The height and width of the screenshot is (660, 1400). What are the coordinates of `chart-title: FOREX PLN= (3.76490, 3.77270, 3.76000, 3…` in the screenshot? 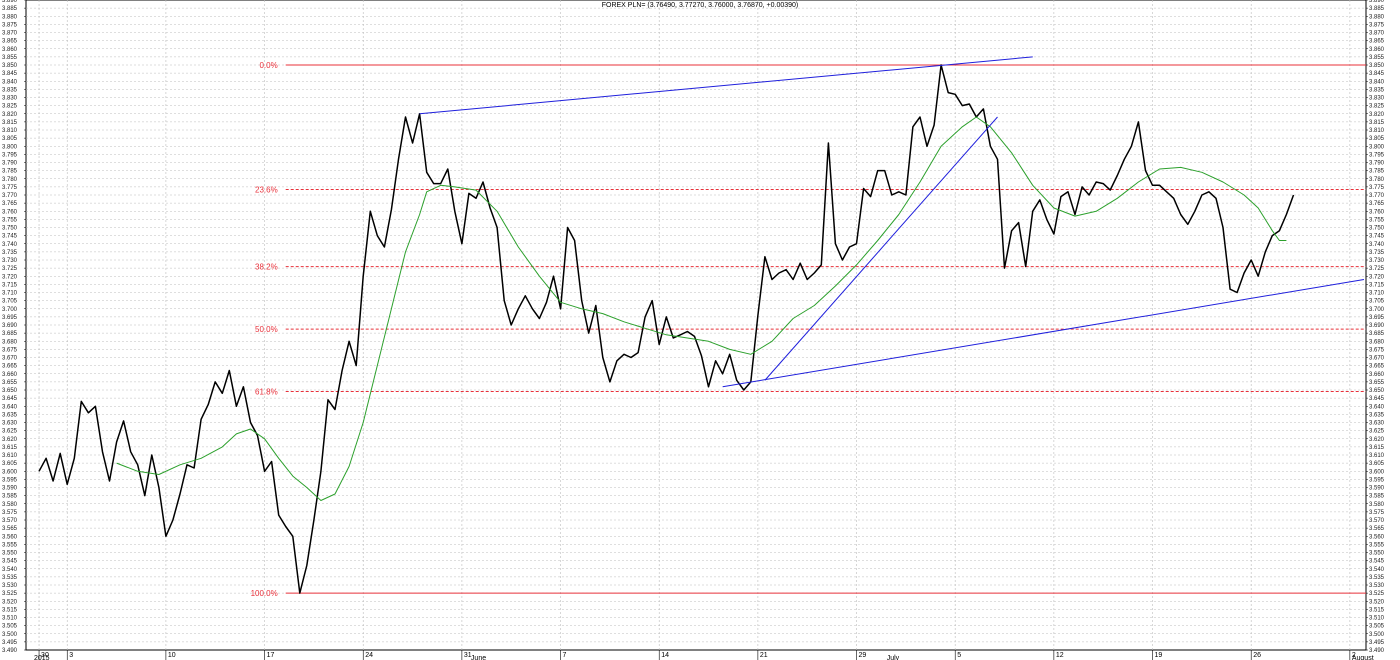 It's located at (700, 5).